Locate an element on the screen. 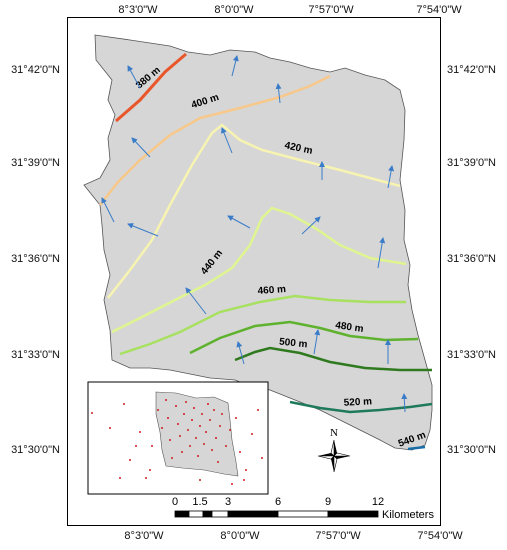 This screenshot has width=507, height=550. coord-left-2: 31°36'0"N is located at coordinates (35, 259).